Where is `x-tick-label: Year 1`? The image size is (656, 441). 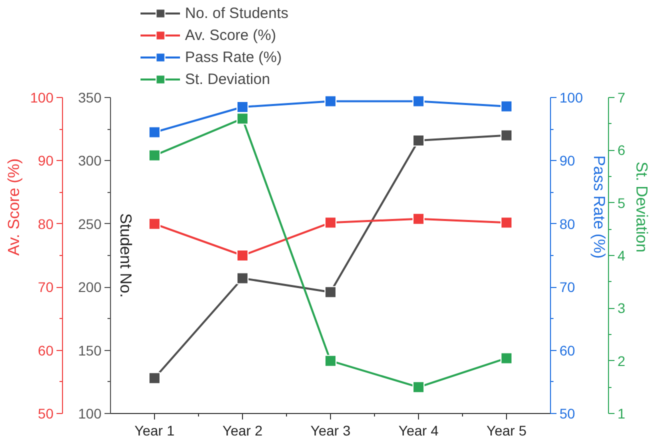
x-tick-label: Year 1 is located at coordinates (154, 430).